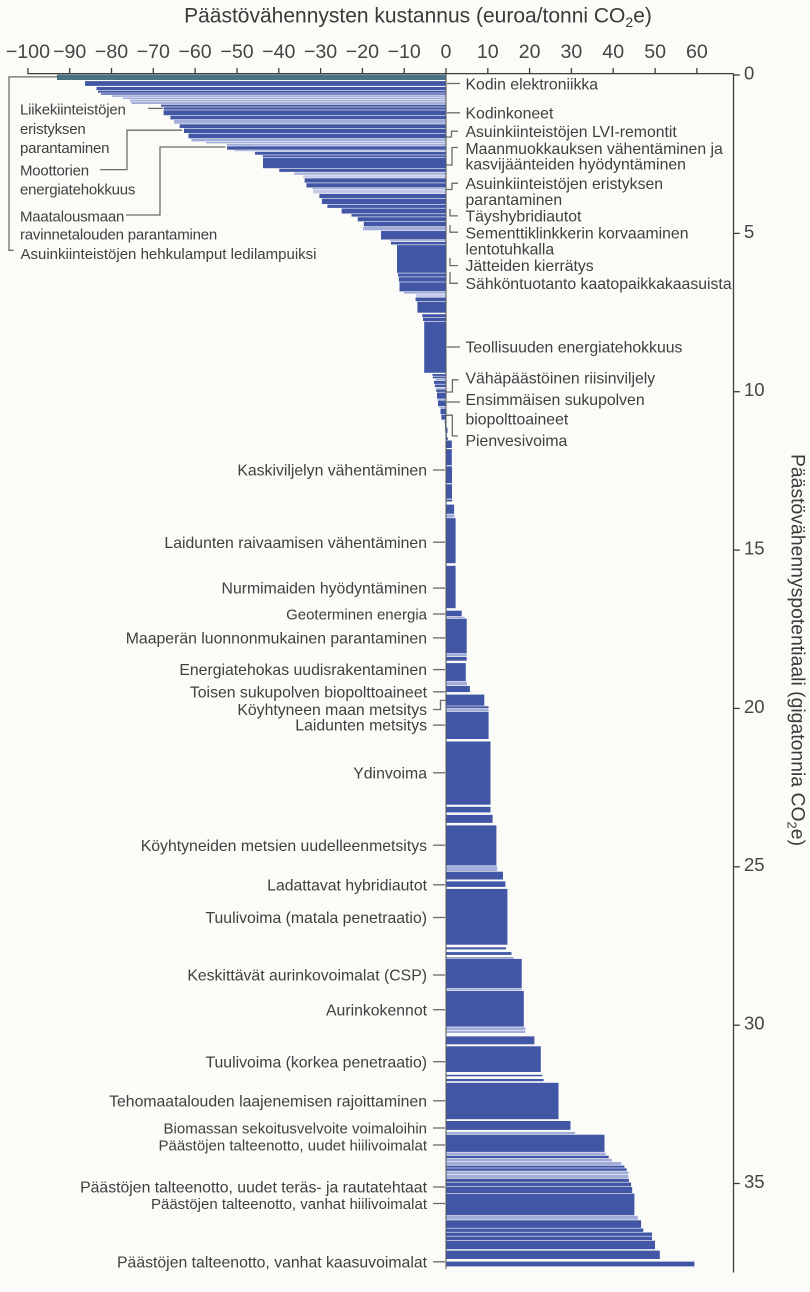 This screenshot has height=1292, width=810. I want to click on svg-text: 15, so click(754, 548).